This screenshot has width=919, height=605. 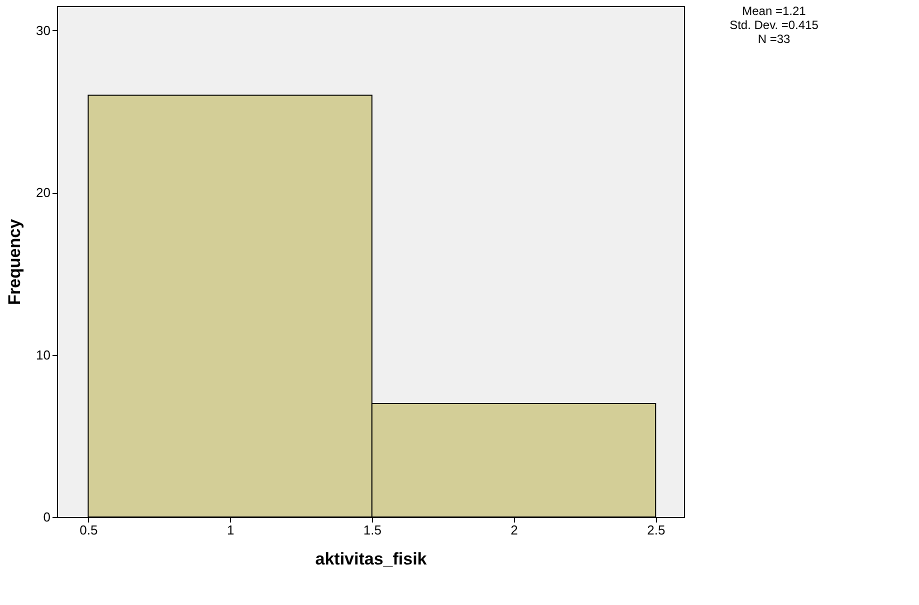 What do you see at coordinates (514, 530) in the screenshot?
I see `x-tick-label: 2` at bounding box center [514, 530].